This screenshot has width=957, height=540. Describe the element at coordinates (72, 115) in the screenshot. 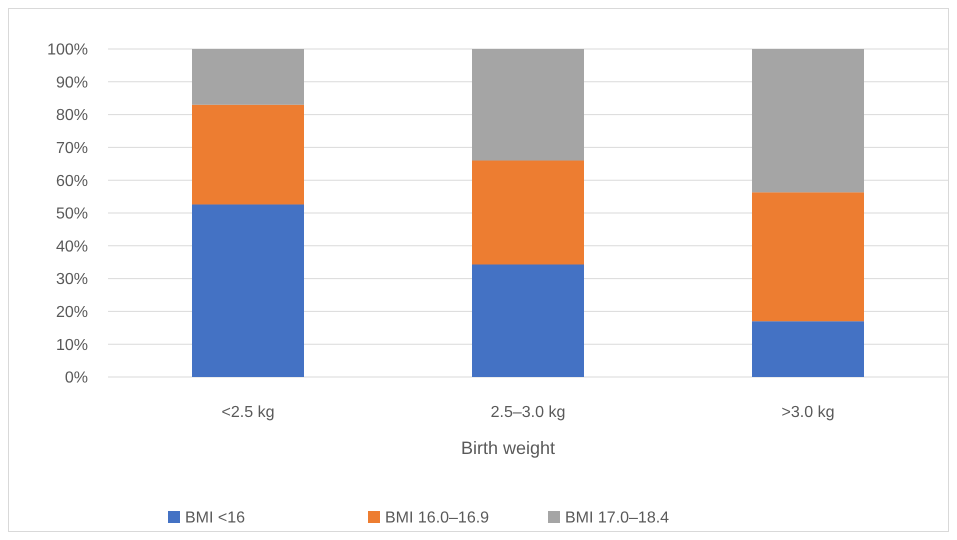

I see `y-tick-label: 80%` at that location.